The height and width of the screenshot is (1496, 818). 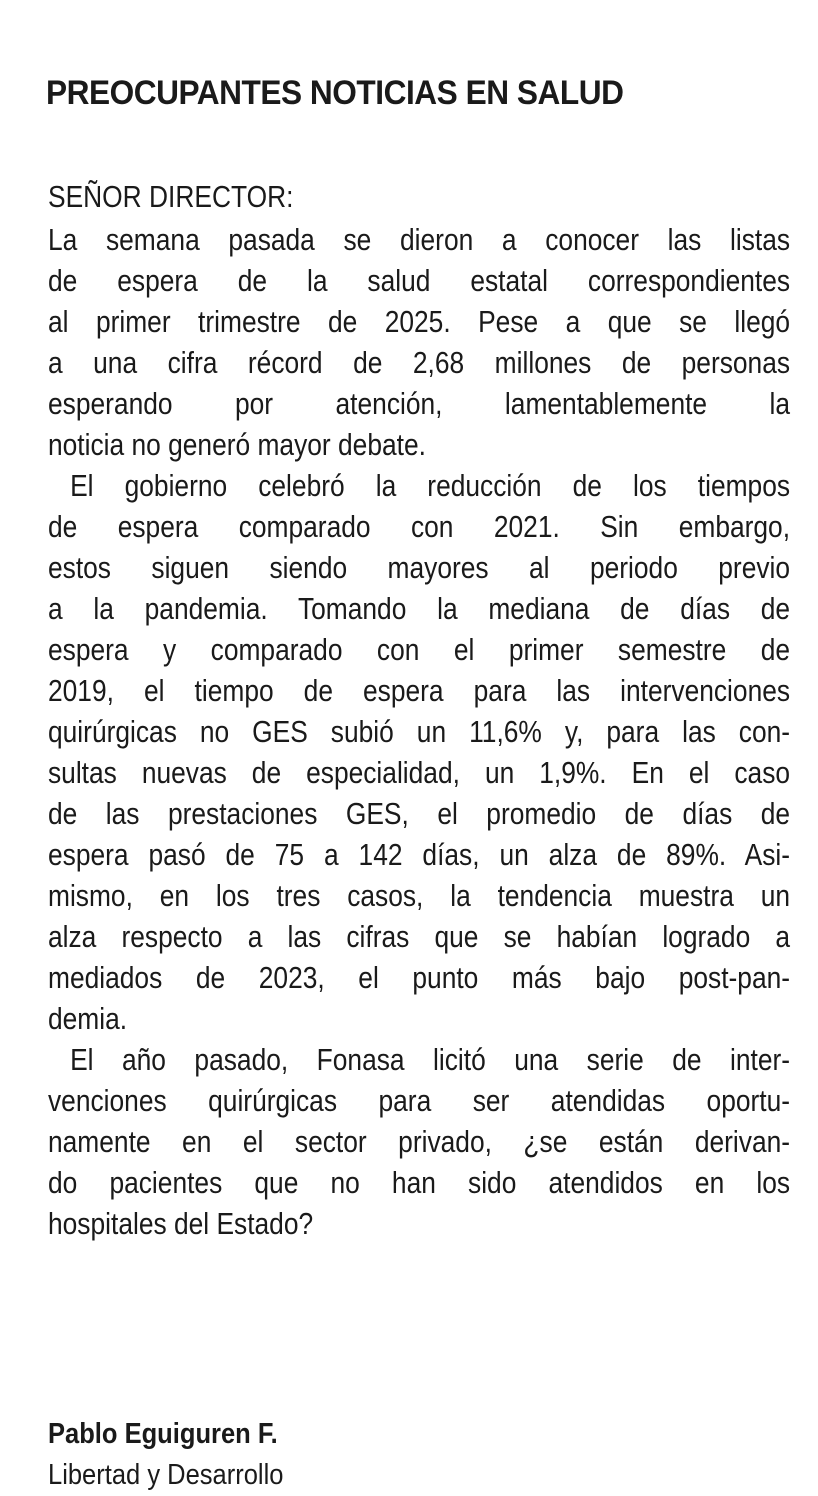 What do you see at coordinates (181, 1223) in the screenshot?
I see `text-line: hospitales del Estado?` at bounding box center [181, 1223].